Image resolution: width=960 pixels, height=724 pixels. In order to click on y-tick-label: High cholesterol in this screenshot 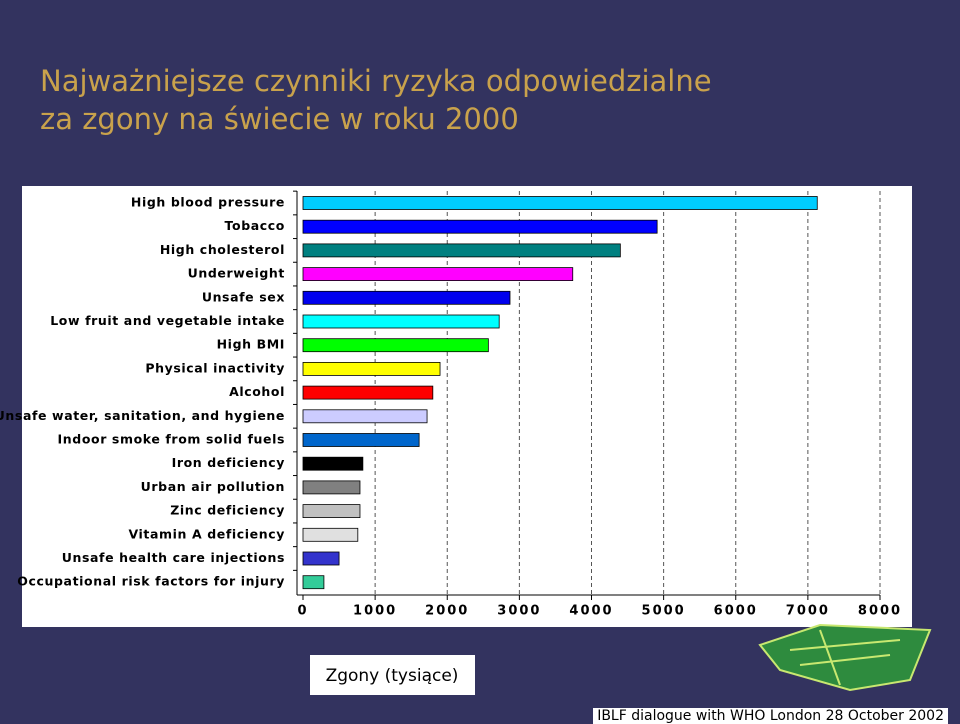, I will do `click(222, 249)`.